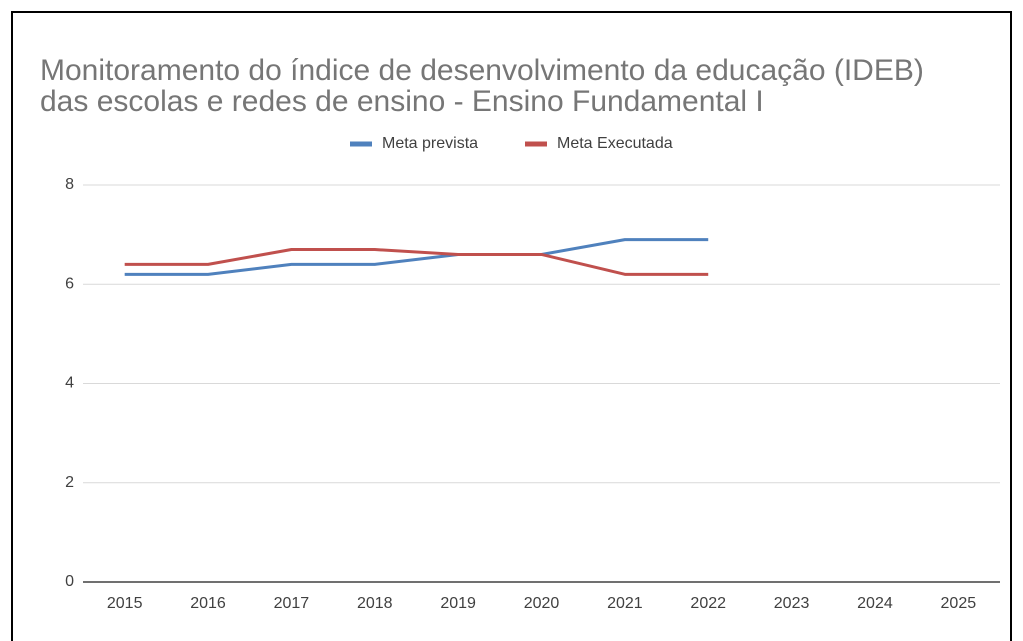 The width and height of the screenshot is (1023, 641). Describe the element at coordinates (615, 143) in the screenshot. I see `legend-label: Meta Executada` at that location.